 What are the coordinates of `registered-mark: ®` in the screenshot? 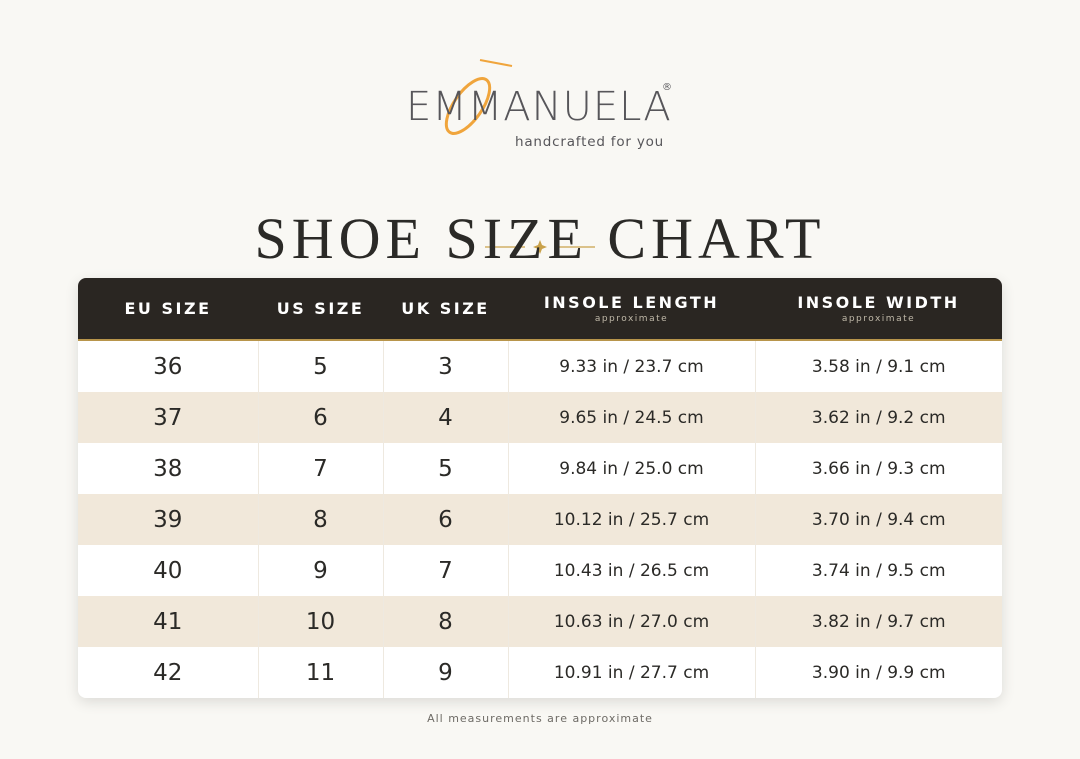 It's located at (667, 87).